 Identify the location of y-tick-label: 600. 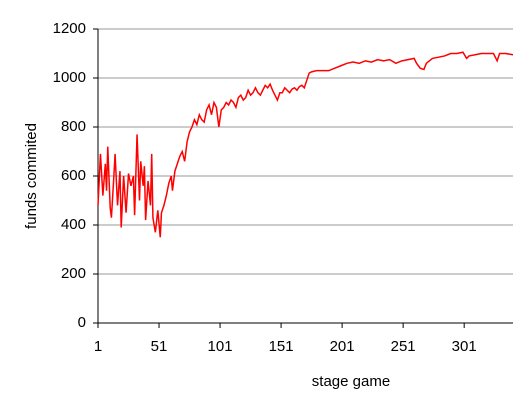
(73, 175).